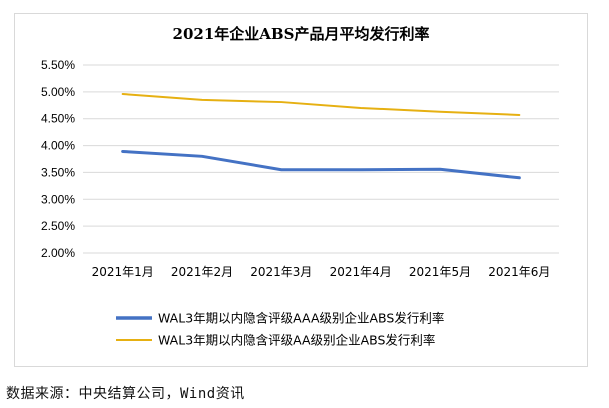  I want to click on legend-label: WAL3年期以内隐含评级AAA级别企业ABS发行利率, so click(301, 318).